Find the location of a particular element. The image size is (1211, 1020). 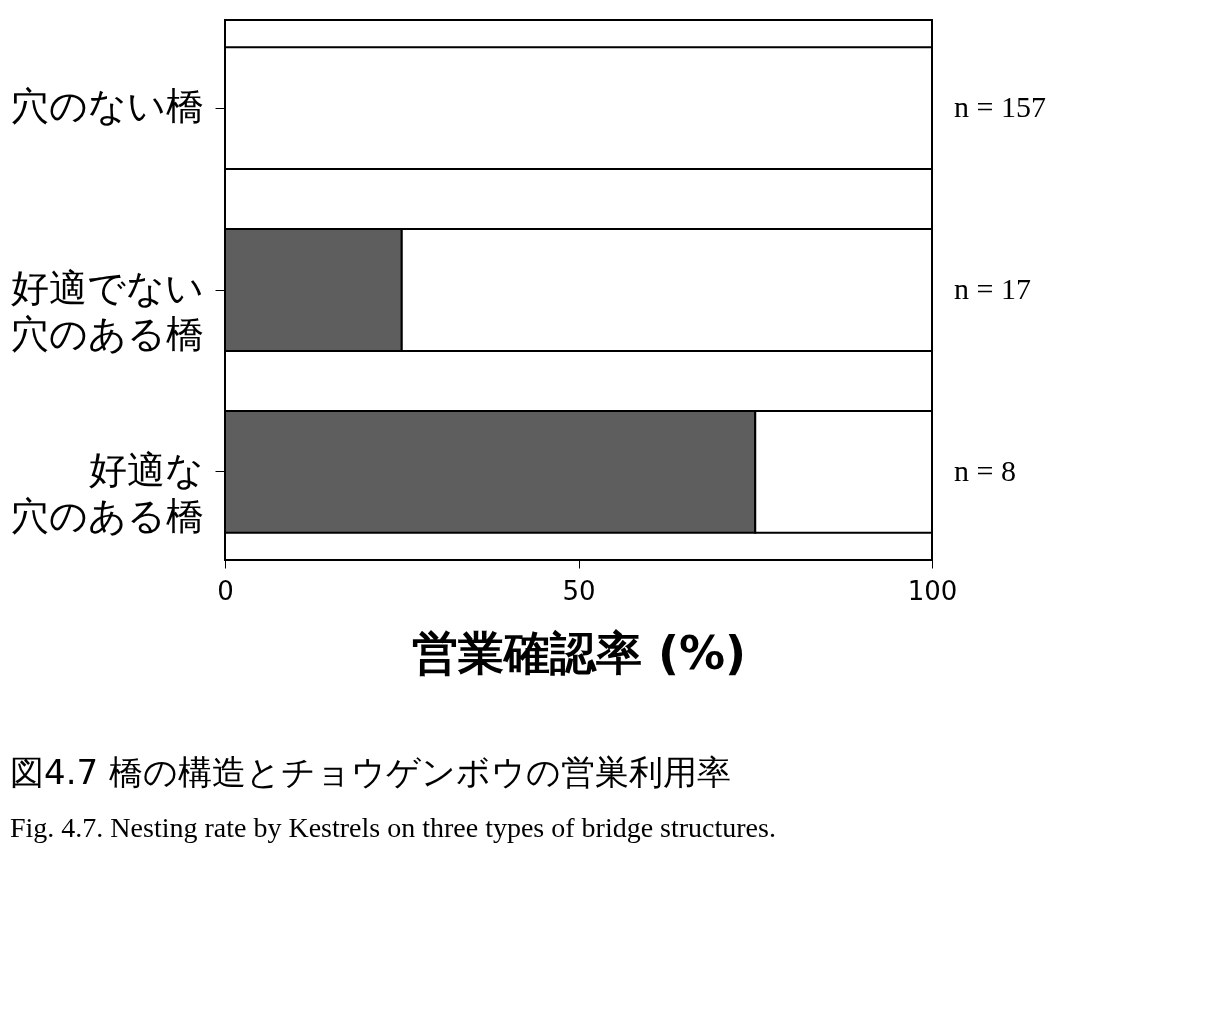

y-tick-label: 好適でない穴のある橋 is located at coordinates (107, 311).